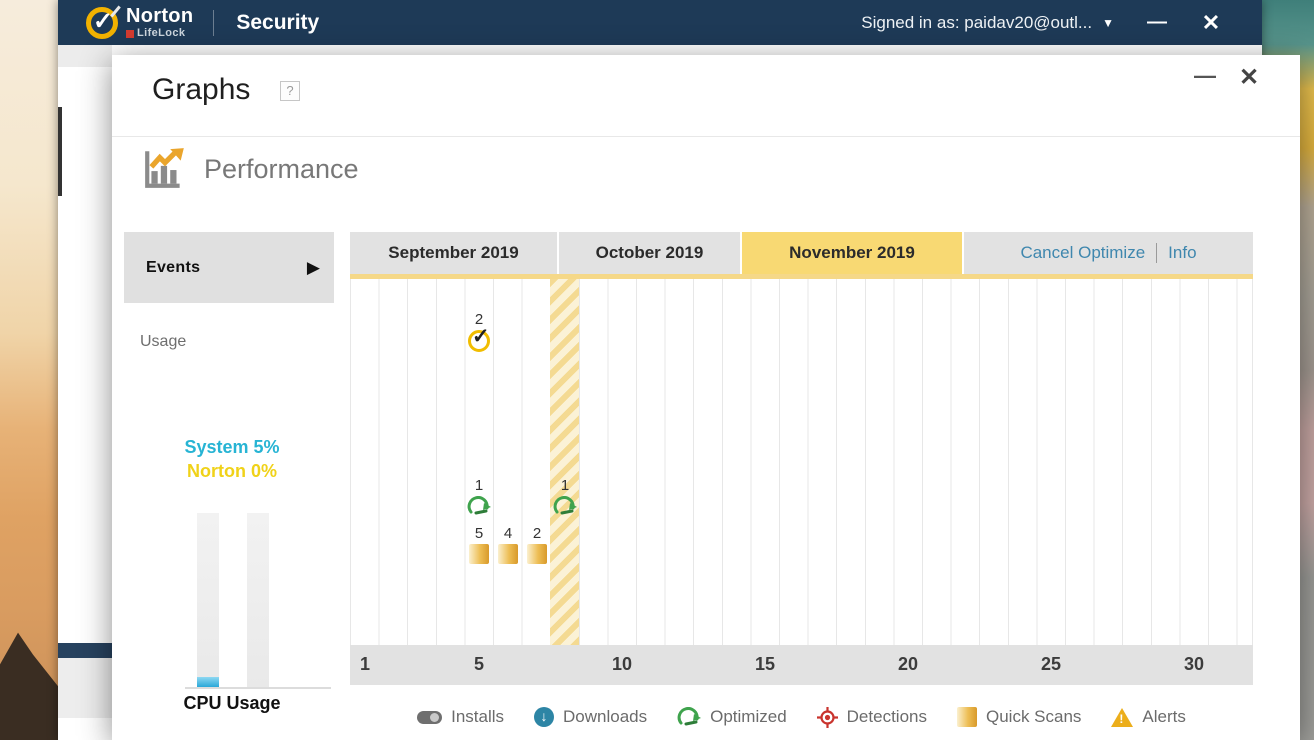  Describe the element at coordinates (453, 253) in the screenshot. I see `tab-september-2019: September 2019` at that location.